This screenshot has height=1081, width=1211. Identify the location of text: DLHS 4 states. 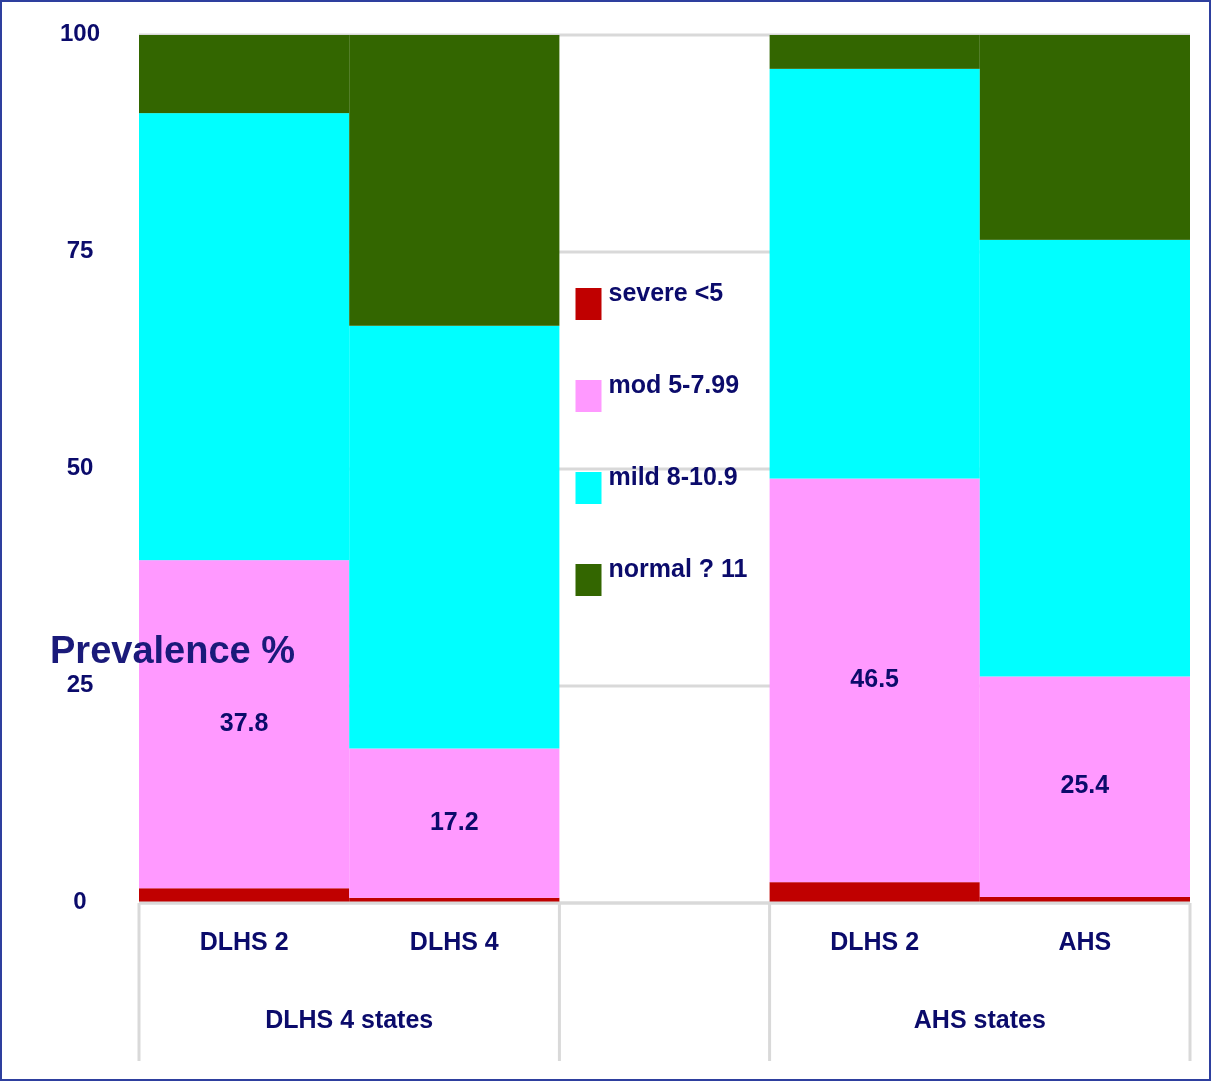
(349, 1018).